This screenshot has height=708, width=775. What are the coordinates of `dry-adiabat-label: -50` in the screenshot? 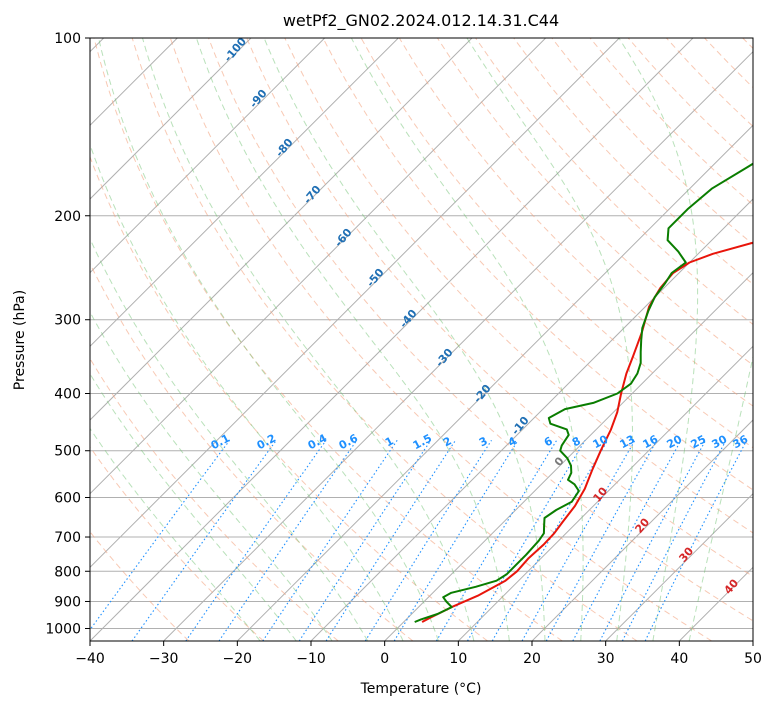 It's located at (375, 278).